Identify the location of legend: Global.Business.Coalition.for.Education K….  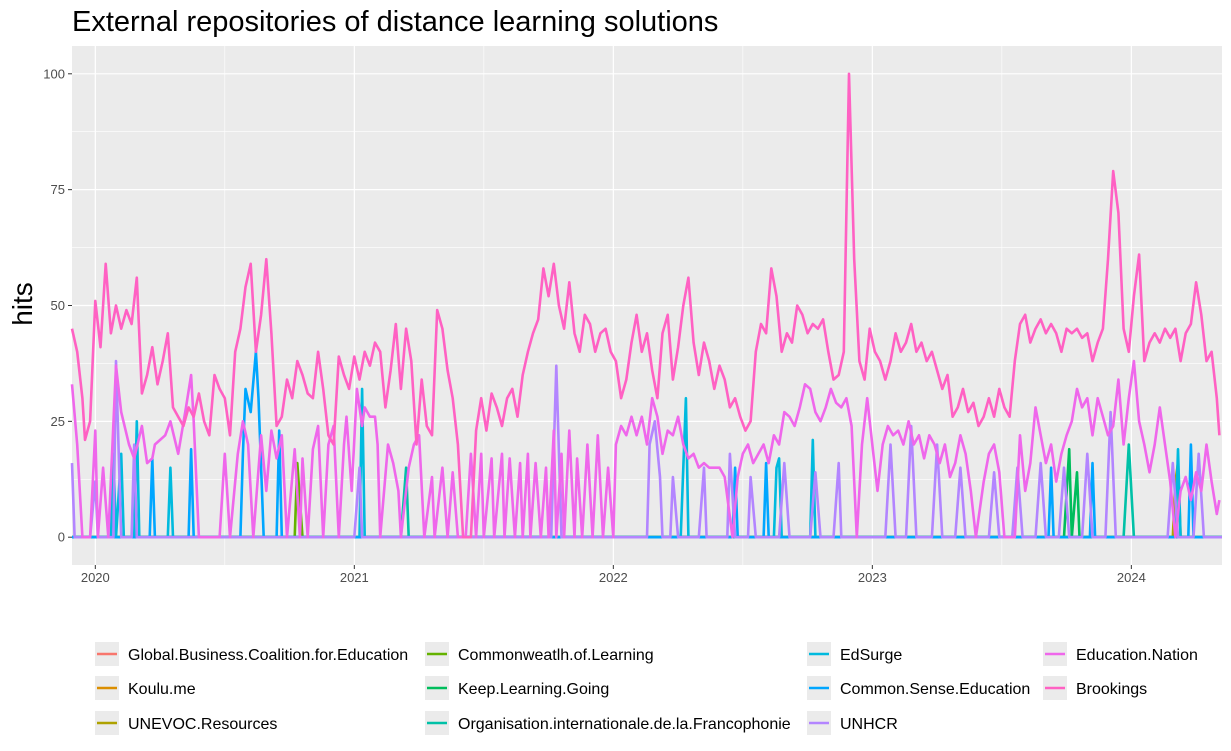
(646, 688).